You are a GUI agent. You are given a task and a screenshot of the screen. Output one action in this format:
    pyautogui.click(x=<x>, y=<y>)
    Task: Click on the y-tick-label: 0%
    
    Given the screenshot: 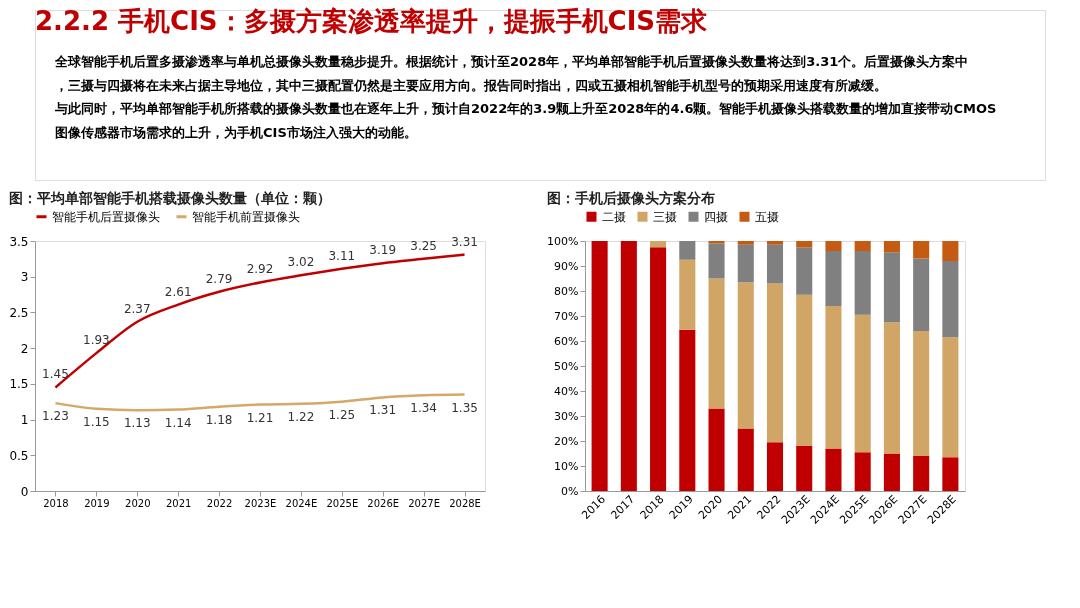 What is the action you would take?
    pyautogui.click(x=570, y=491)
    